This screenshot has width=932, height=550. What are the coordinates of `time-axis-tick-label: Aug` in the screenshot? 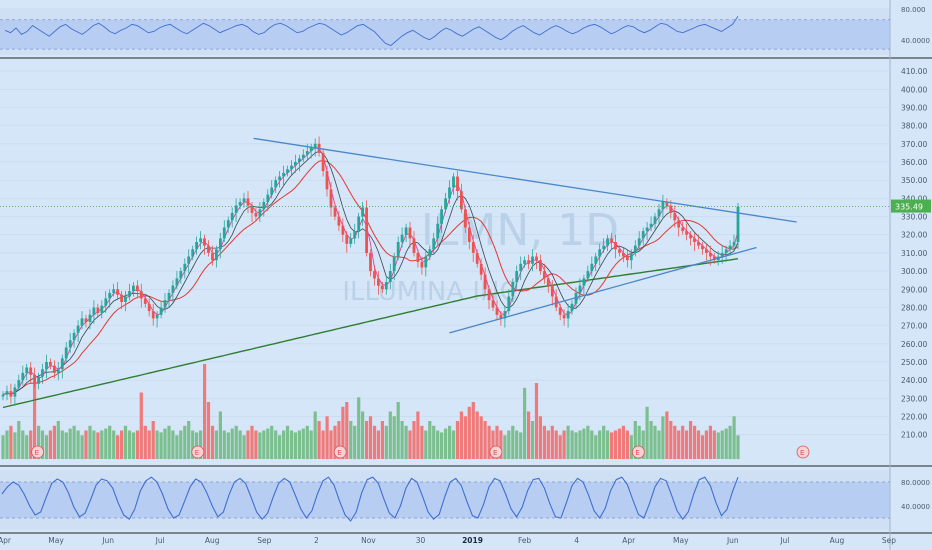 It's located at (837, 540).